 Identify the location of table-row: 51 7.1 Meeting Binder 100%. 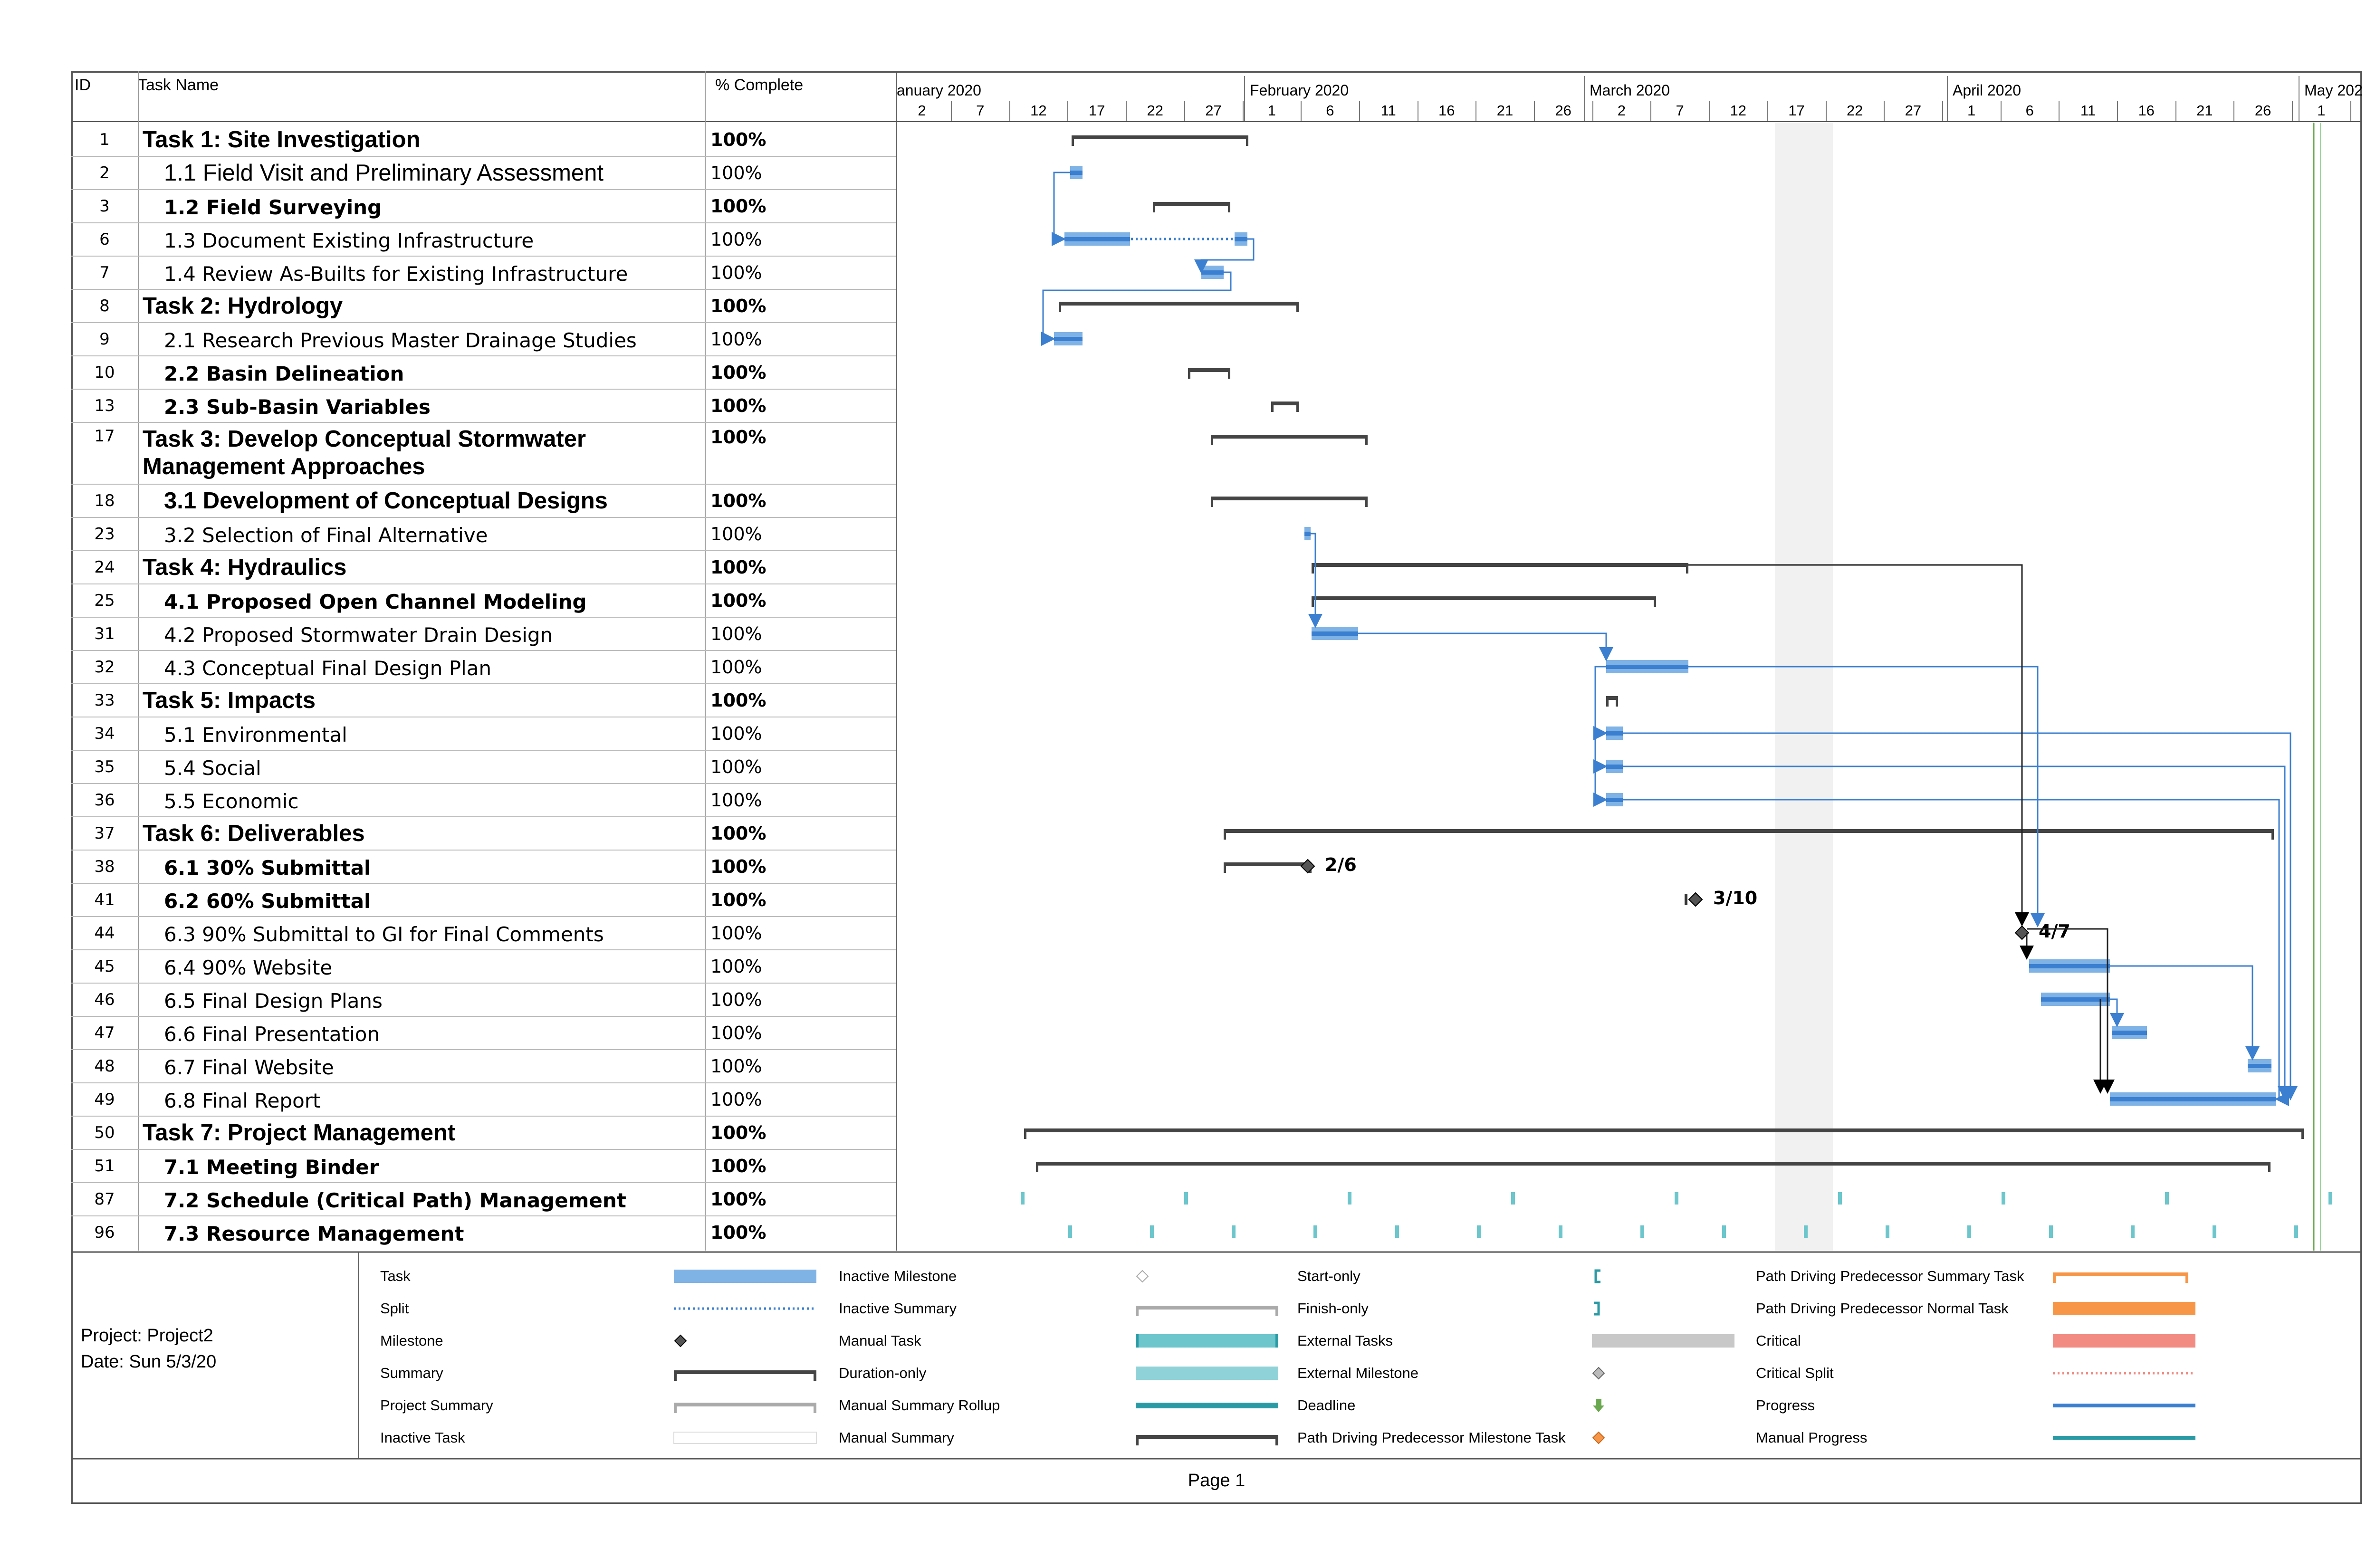
(483, 1165).